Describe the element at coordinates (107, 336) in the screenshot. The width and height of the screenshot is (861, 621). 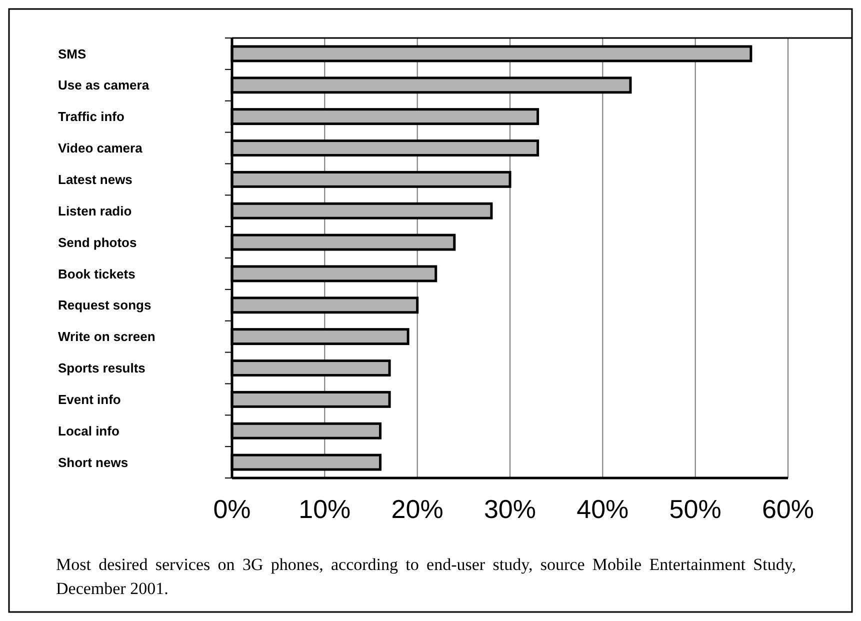
I see `y-tick-label: Write on screen` at that location.